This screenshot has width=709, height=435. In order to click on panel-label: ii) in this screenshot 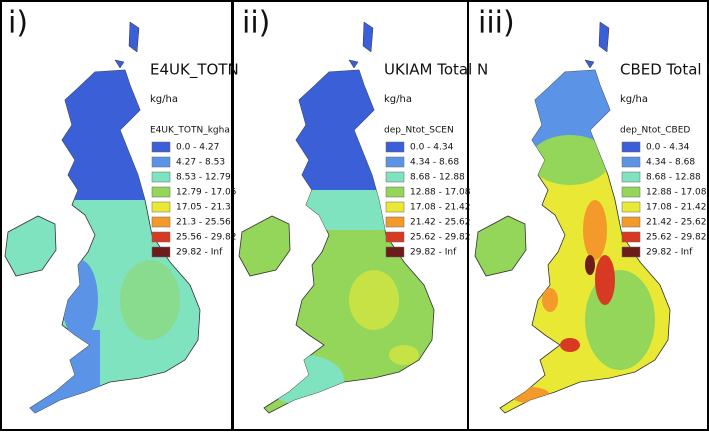, I will do `click(256, 23)`.